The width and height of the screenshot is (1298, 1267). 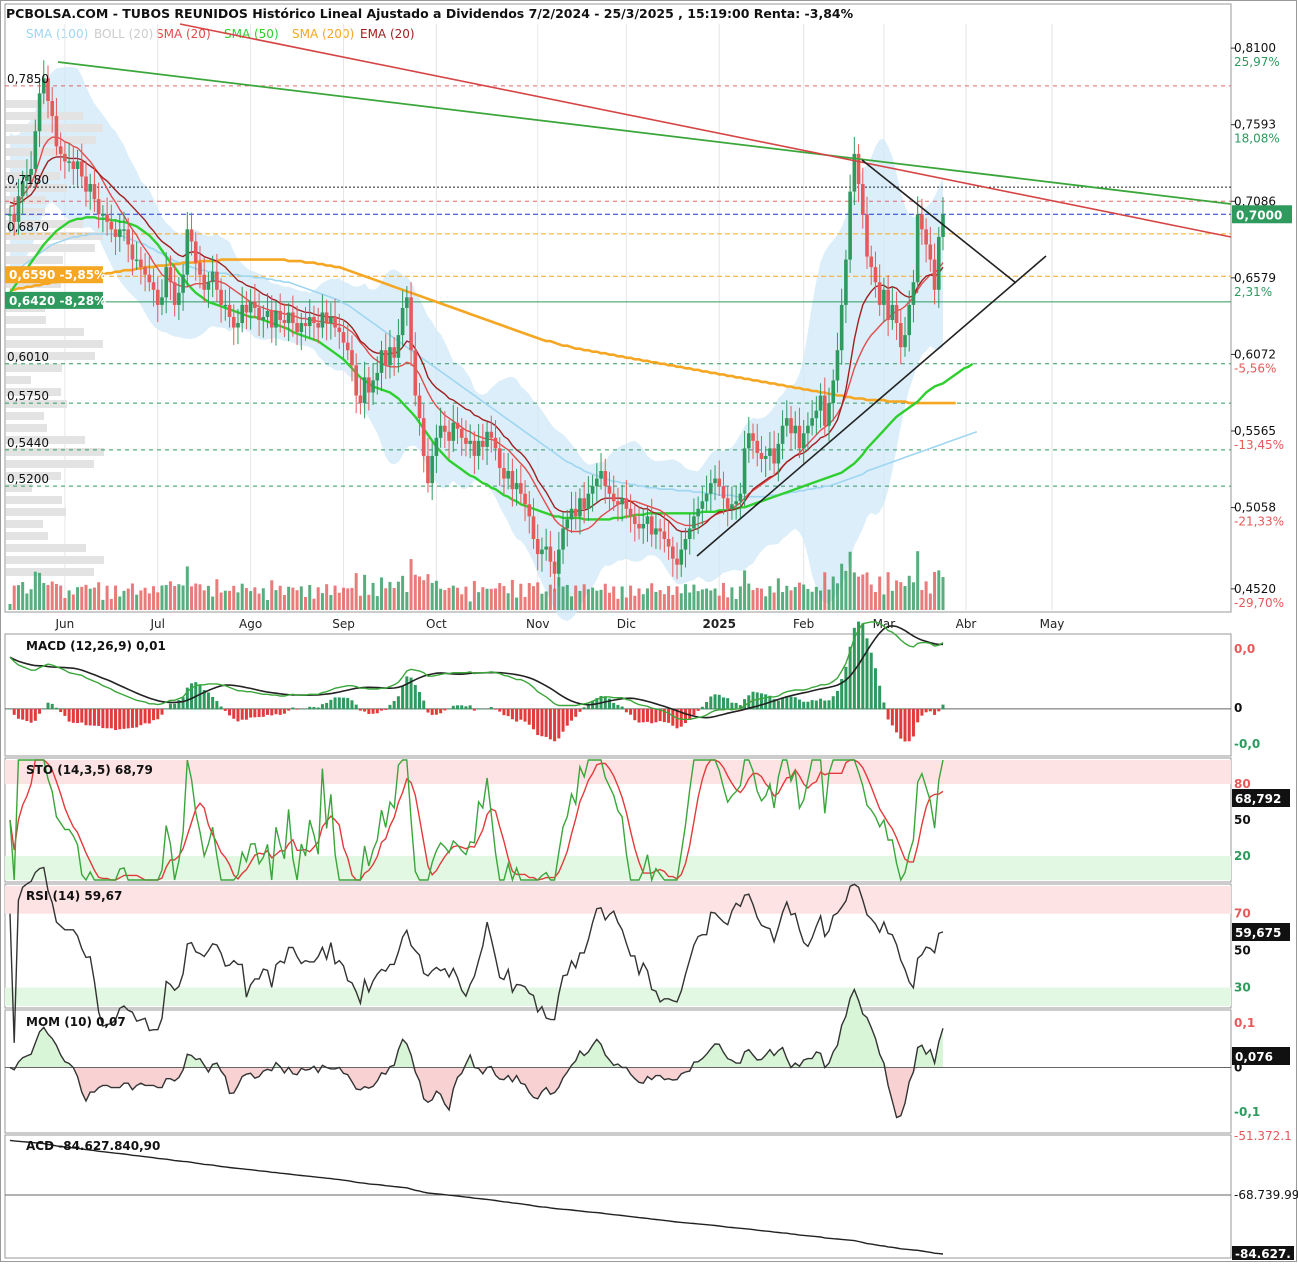 I want to click on y-tick-label: 0,6072, so click(x=1255, y=354).